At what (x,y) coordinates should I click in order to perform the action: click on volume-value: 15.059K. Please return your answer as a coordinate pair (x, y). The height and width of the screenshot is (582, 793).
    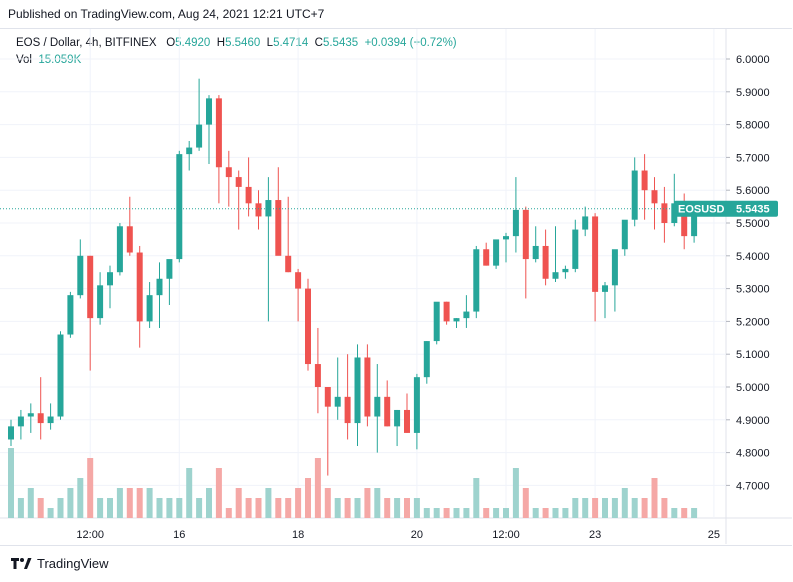
    Looking at the image, I should click on (60, 60).